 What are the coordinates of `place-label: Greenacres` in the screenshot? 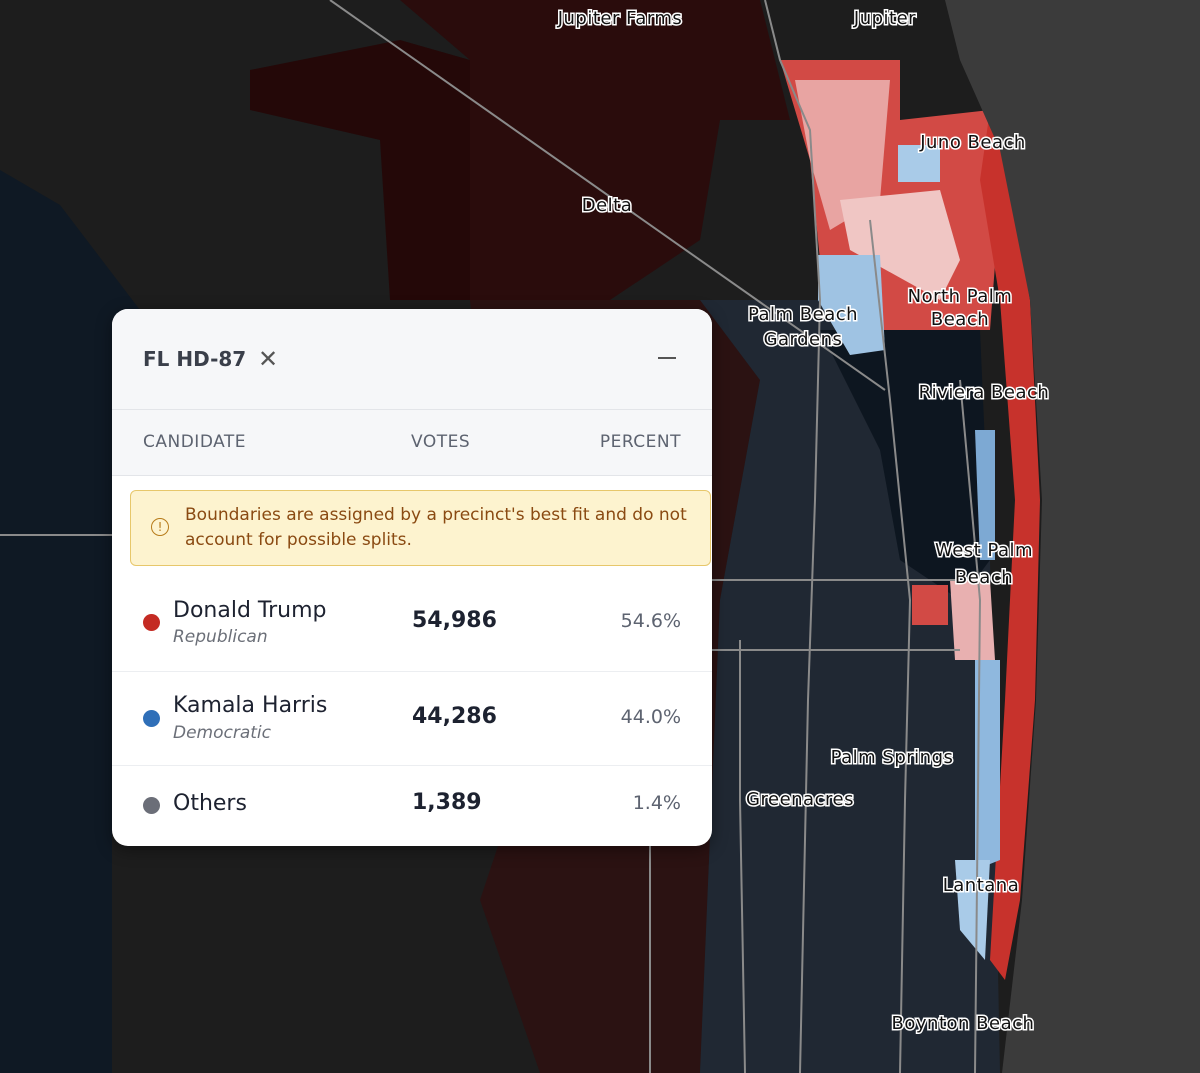 It's located at (800, 799).